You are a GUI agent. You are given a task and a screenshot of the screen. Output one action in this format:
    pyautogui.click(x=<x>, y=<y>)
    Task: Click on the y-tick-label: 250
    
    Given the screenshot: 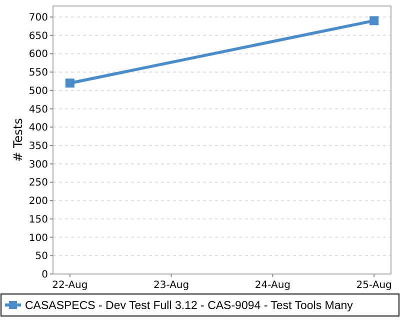 What is the action you would take?
    pyautogui.click(x=38, y=183)
    